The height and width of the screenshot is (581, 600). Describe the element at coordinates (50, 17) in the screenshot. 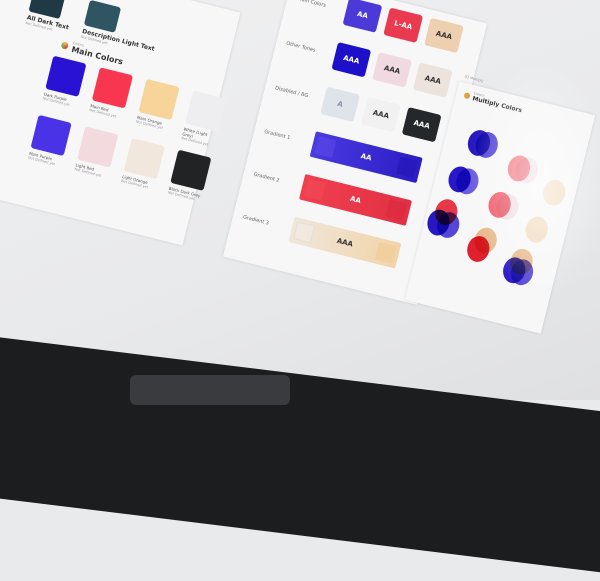

I see `swatch-all-dark-text: All Dark Text Not Defined yet` at that location.